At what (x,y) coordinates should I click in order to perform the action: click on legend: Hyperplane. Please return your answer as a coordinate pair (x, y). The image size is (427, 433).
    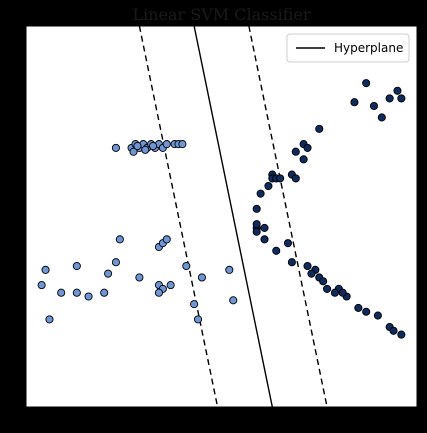
    Looking at the image, I should click on (348, 48).